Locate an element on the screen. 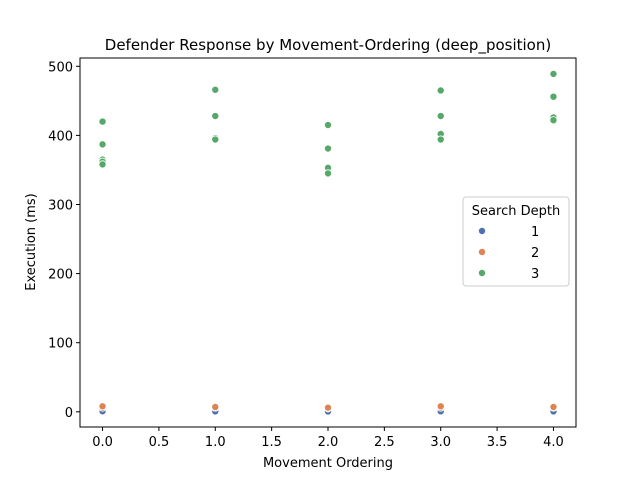 This screenshot has height=480, width=640. legend-label: 2 is located at coordinates (535, 253).